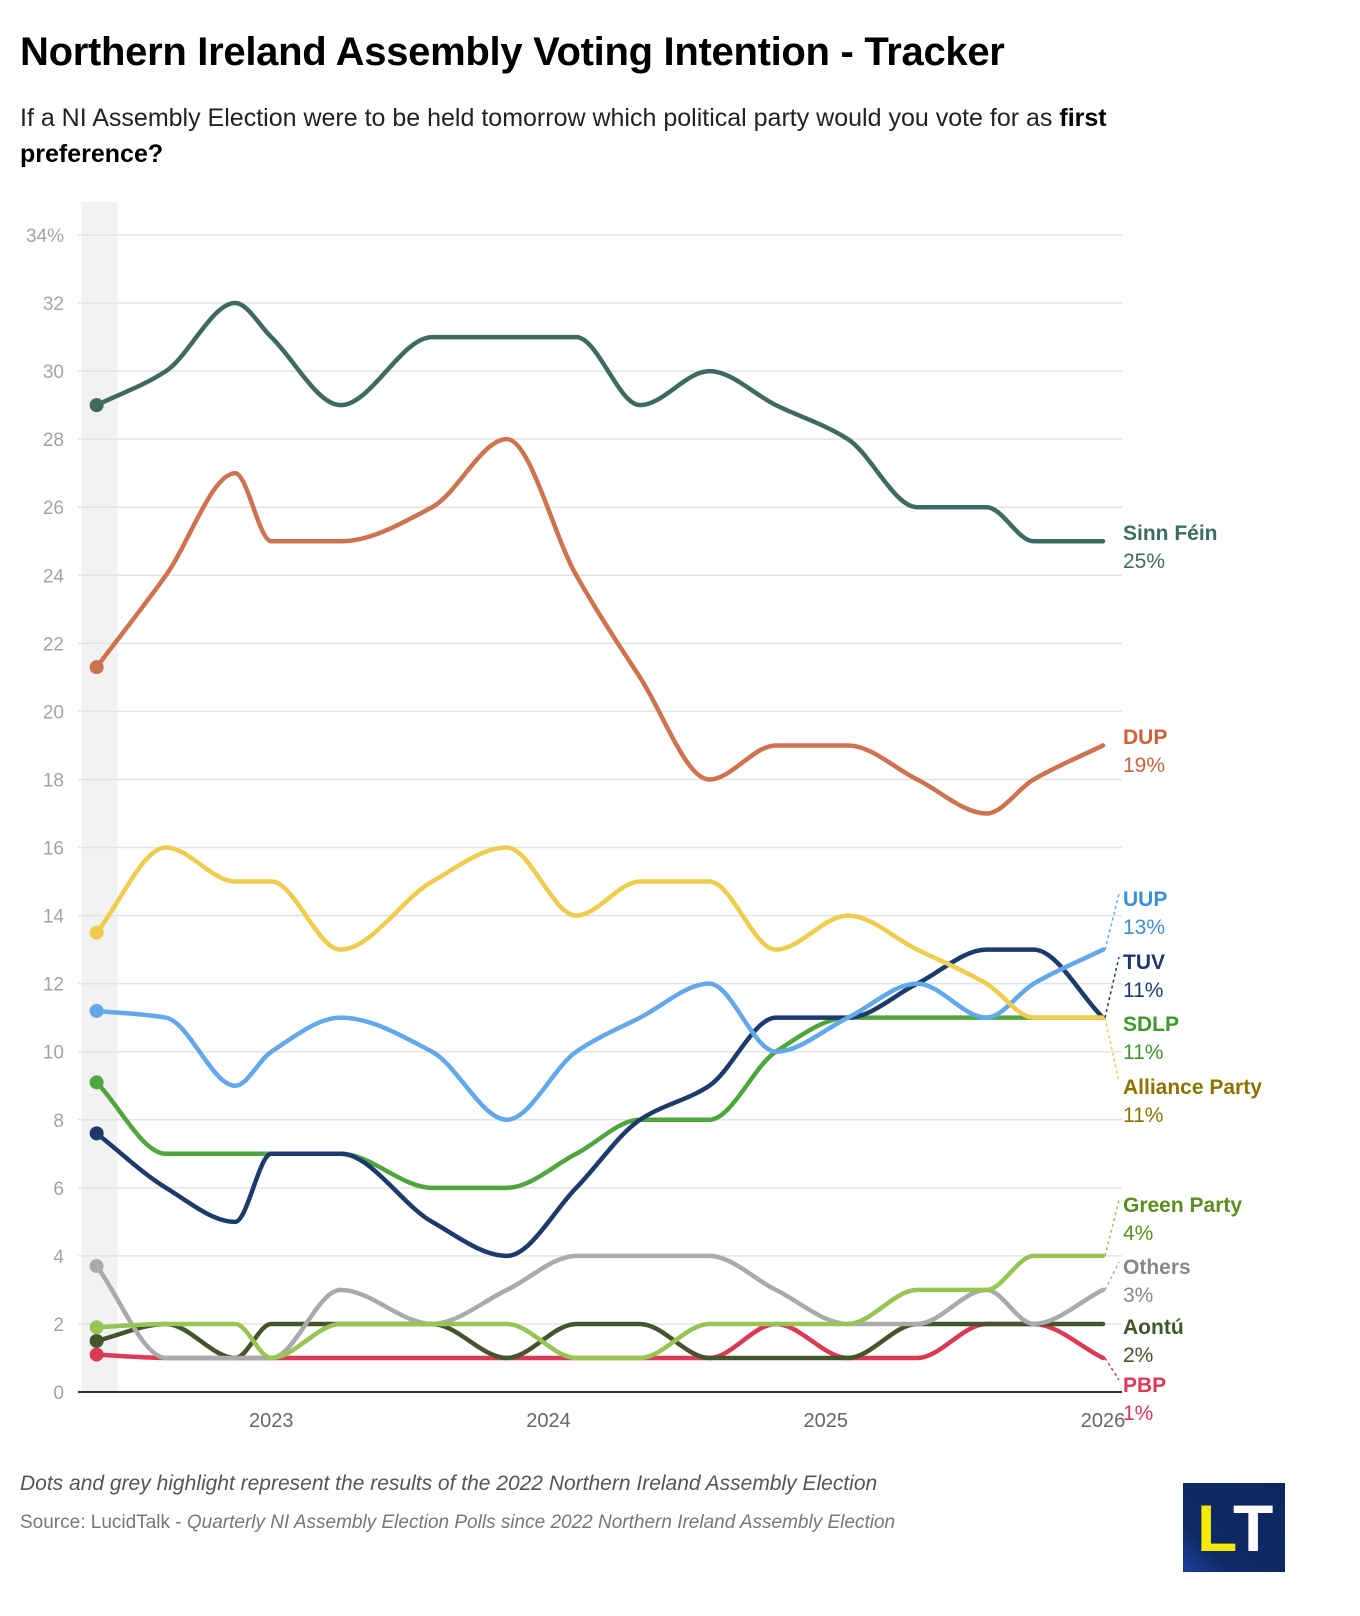 The width and height of the screenshot is (1360, 1616). What do you see at coordinates (1145, 899) in the screenshot?
I see `end-label-name-uup: UUP` at bounding box center [1145, 899].